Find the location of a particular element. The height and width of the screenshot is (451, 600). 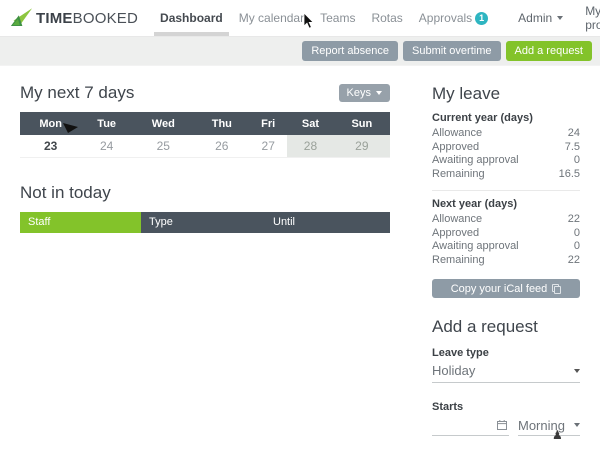

day-header: Fri is located at coordinates (268, 123).